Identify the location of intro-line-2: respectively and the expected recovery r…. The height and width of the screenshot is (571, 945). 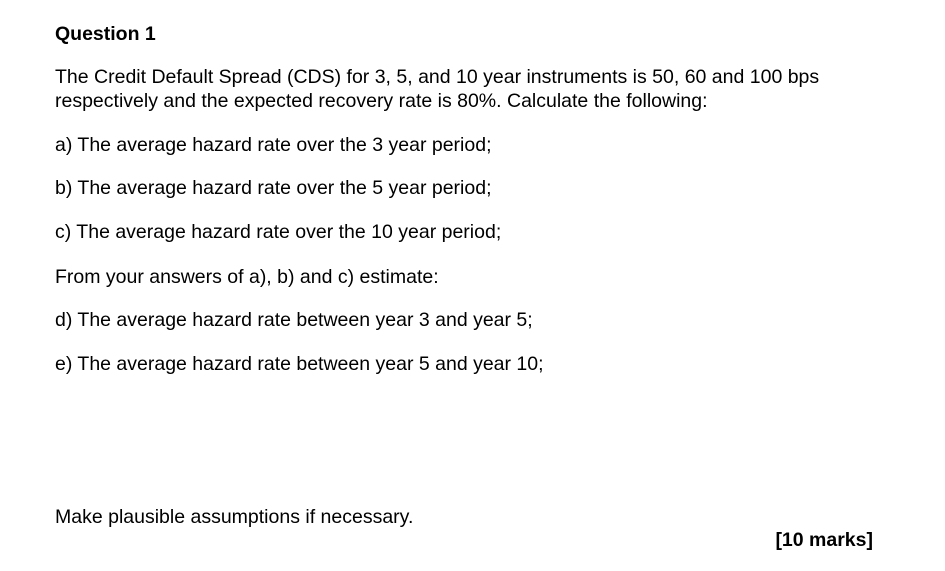
(381, 101).